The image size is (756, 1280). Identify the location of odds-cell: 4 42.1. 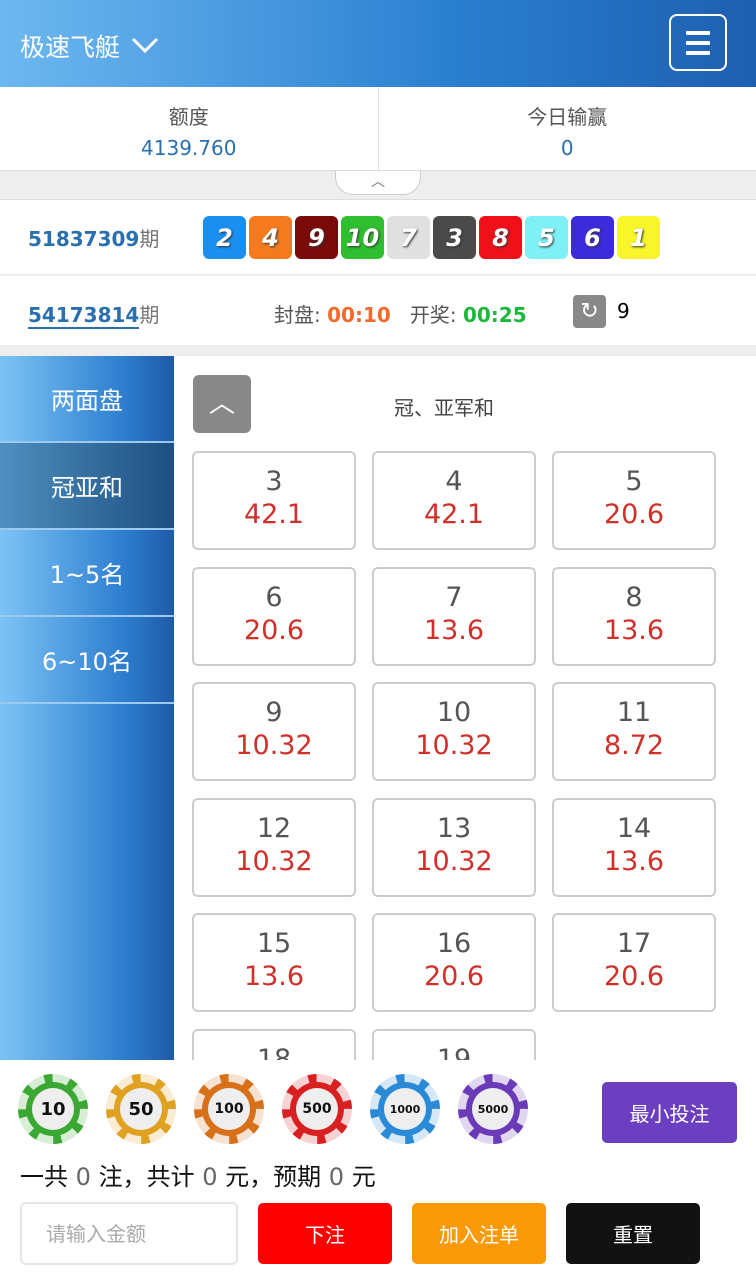
(454, 500).